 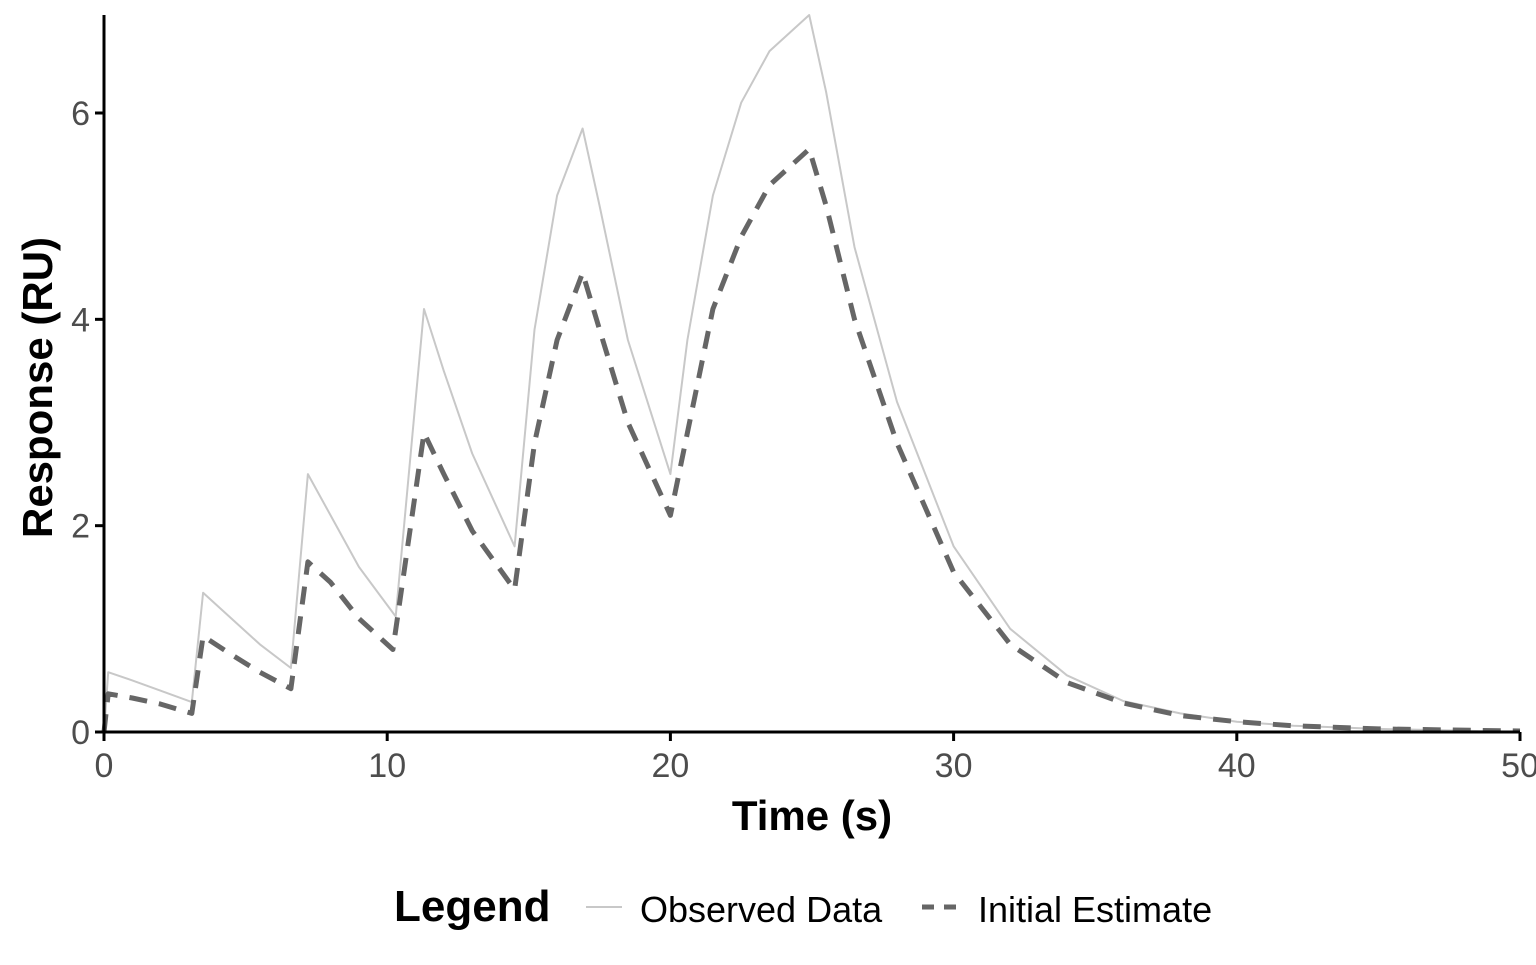 What do you see at coordinates (80, 320) in the screenshot?
I see `y-tick-label: 4` at bounding box center [80, 320].